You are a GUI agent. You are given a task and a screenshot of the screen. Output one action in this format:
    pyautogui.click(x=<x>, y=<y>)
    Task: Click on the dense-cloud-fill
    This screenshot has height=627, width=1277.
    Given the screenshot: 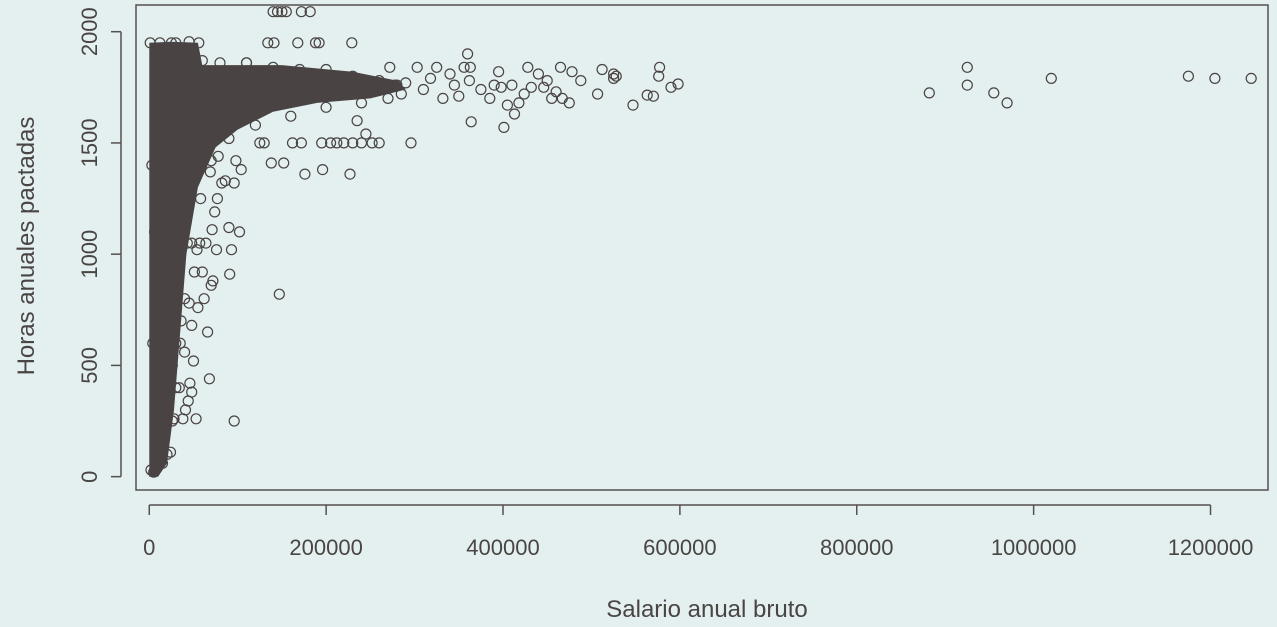 What is the action you would take?
    pyautogui.click(x=277, y=259)
    